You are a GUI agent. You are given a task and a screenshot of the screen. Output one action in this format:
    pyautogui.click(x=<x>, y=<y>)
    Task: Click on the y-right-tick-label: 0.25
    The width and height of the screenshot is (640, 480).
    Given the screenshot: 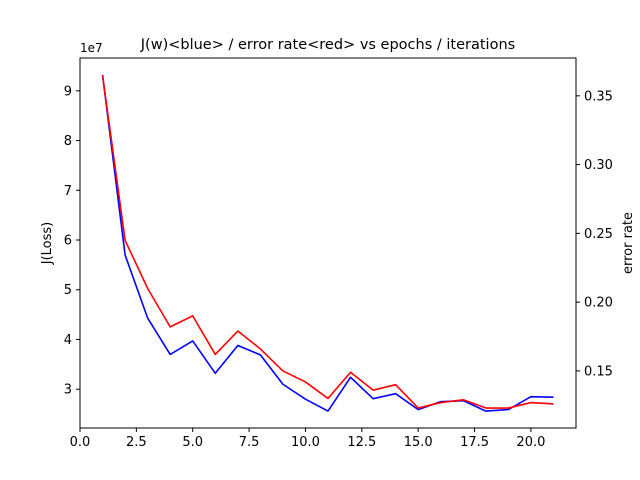 What is the action you would take?
    pyautogui.click(x=598, y=234)
    